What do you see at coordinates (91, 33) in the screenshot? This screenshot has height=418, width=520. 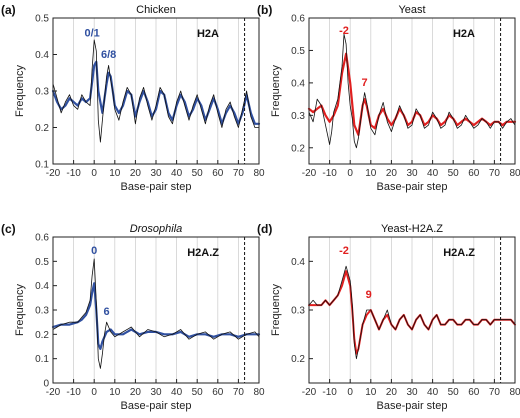 I see `peak-annotation: 0/1` at bounding box center [91, 33].